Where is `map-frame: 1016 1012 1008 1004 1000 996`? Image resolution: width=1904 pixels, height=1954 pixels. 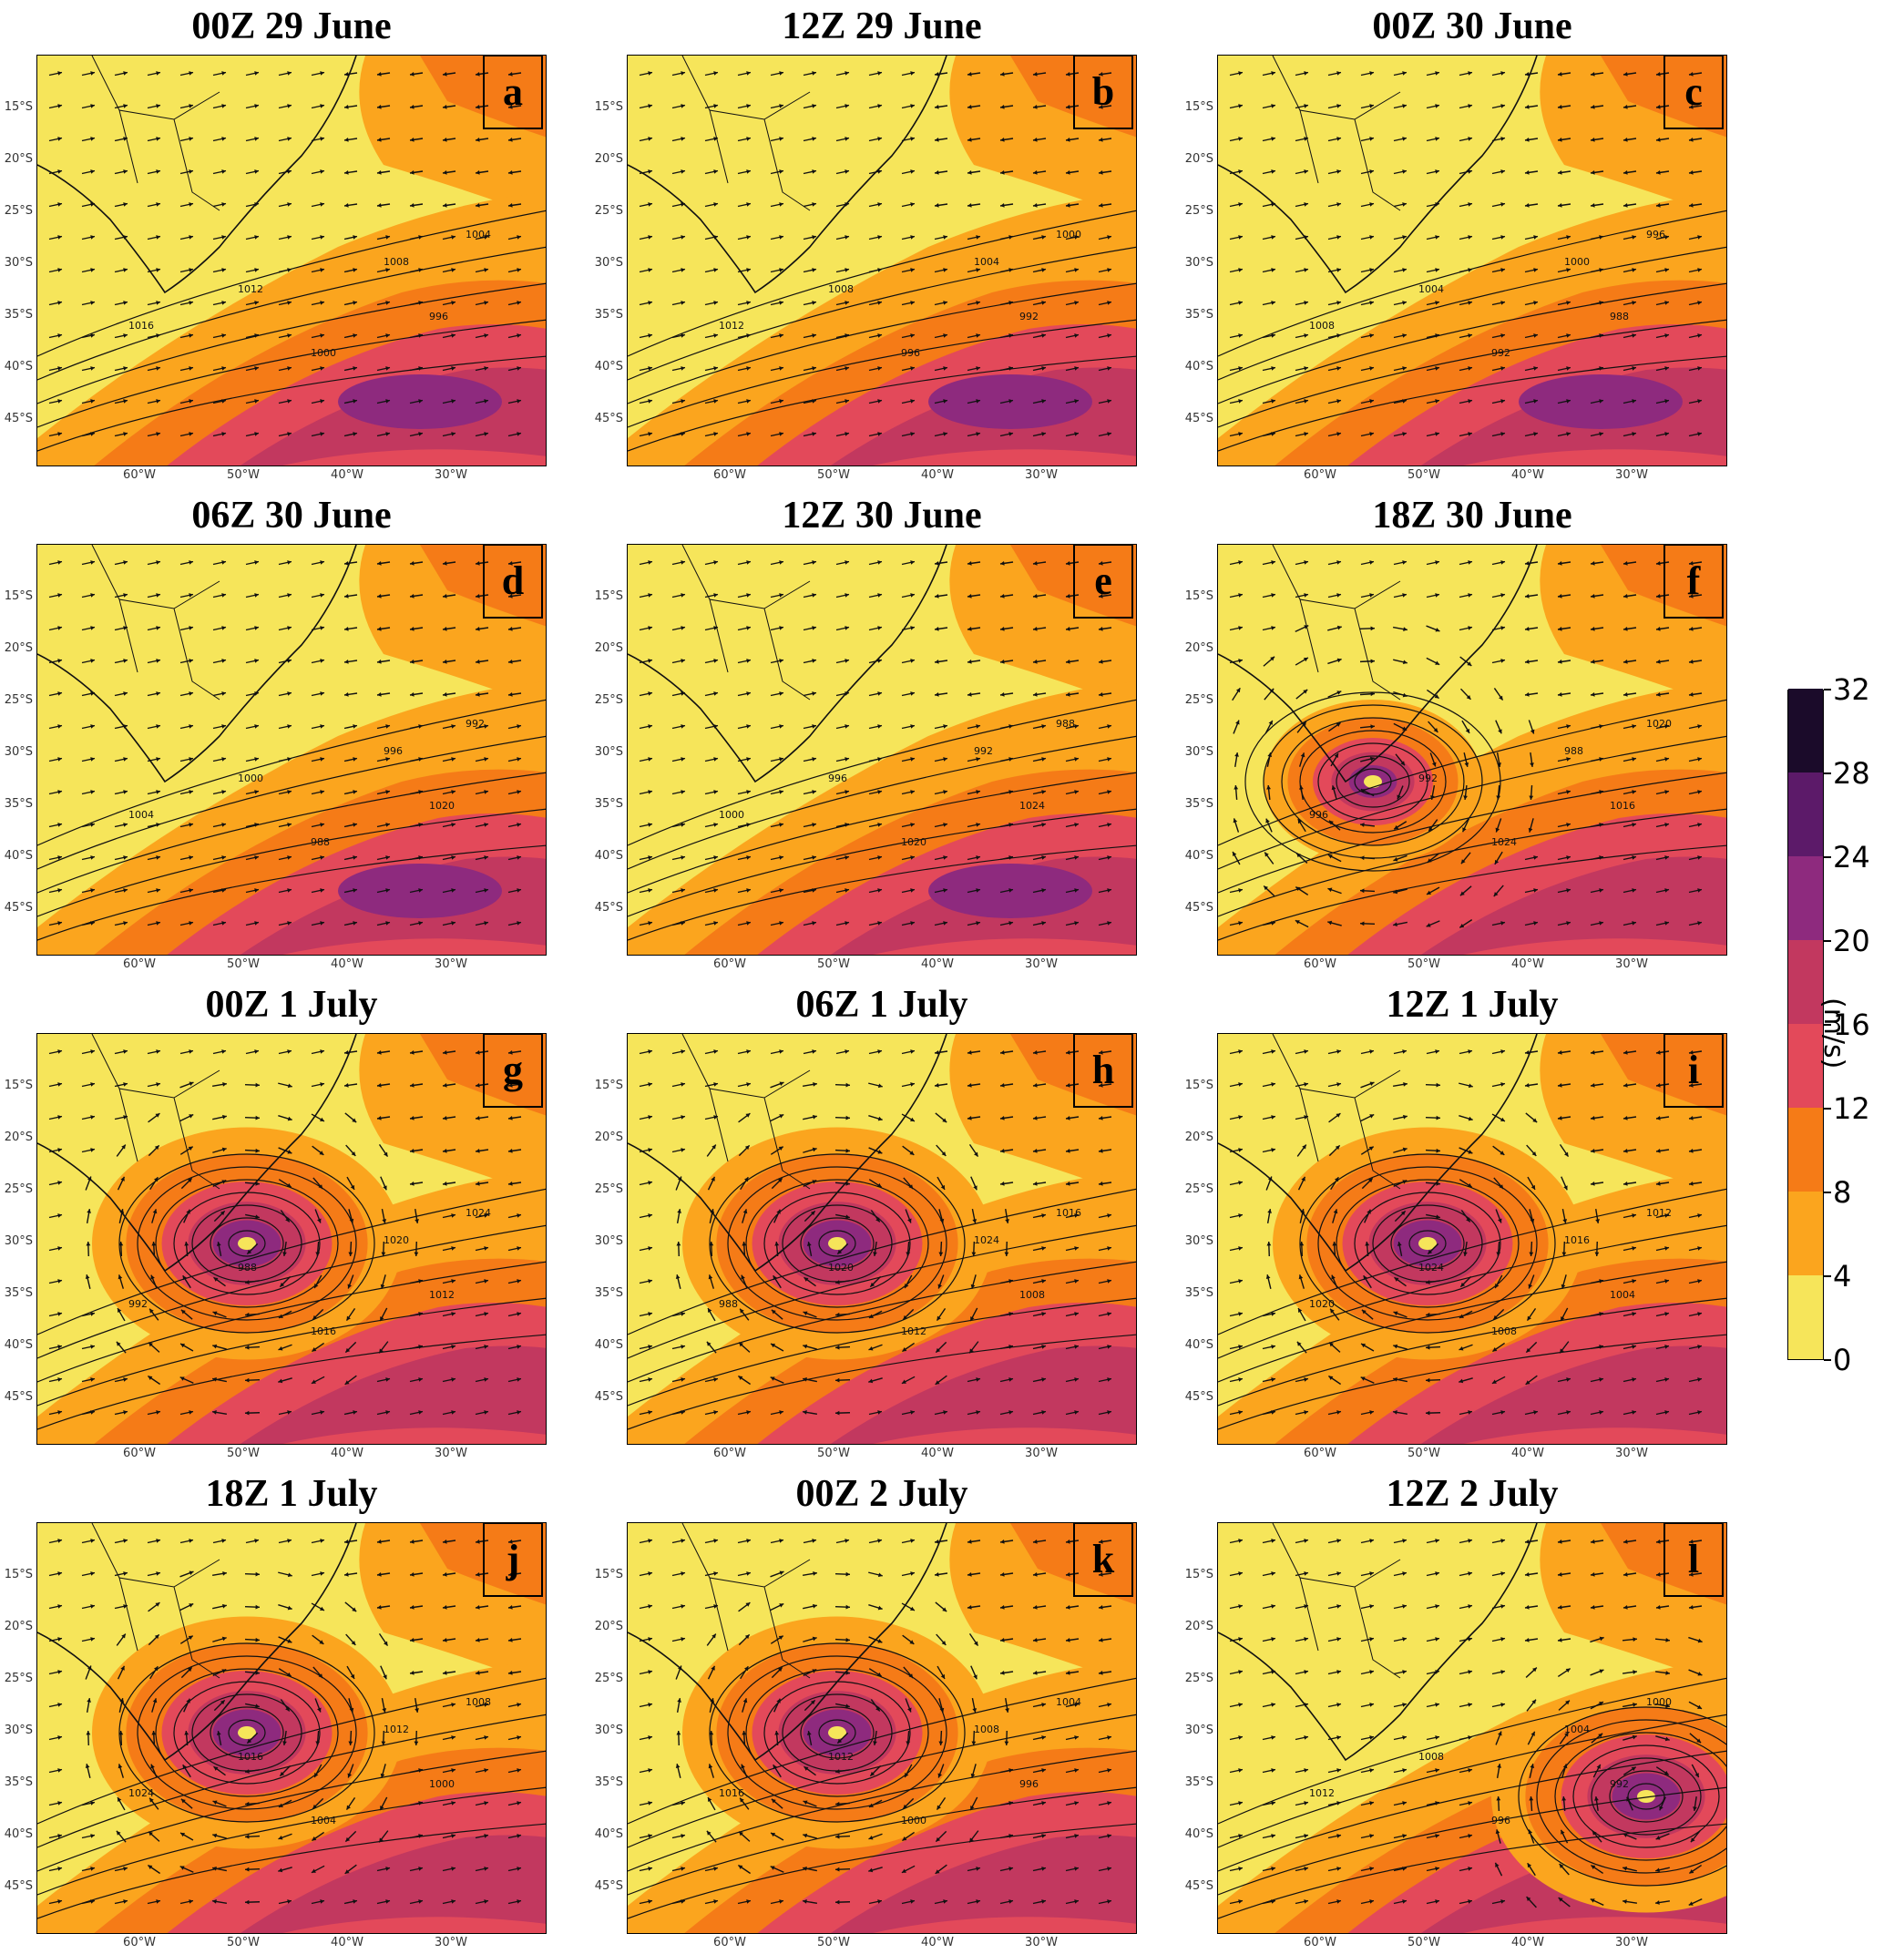 map-frame: 1016 1012 1008 1004 1000 996 is located at coordinates (882, 1728).